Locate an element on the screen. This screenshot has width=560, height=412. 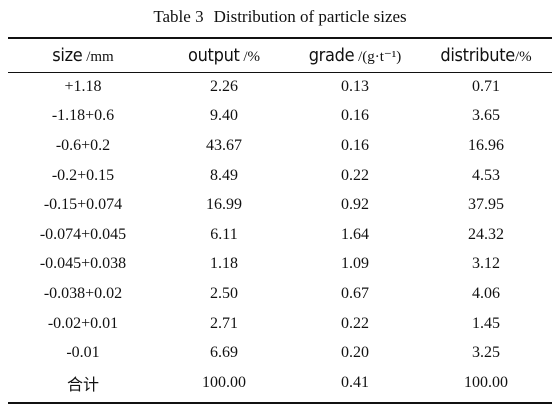
cell-output: 2.26 is located at coordinates (224, 86).